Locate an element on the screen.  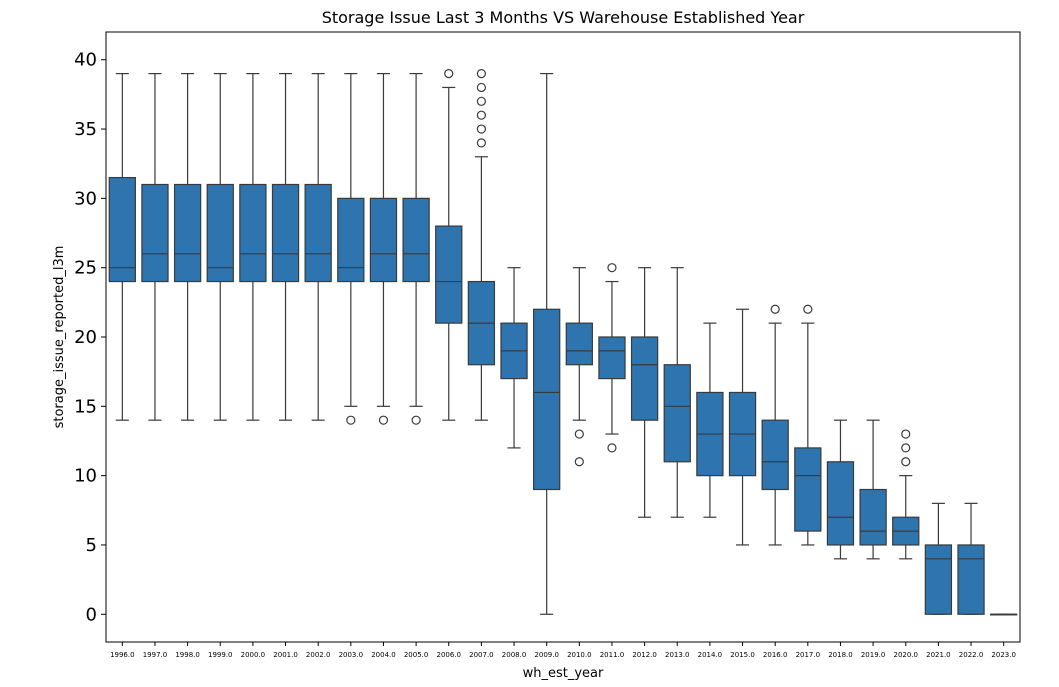
y-tick-label: 40 is located at coordinates (85, 60).